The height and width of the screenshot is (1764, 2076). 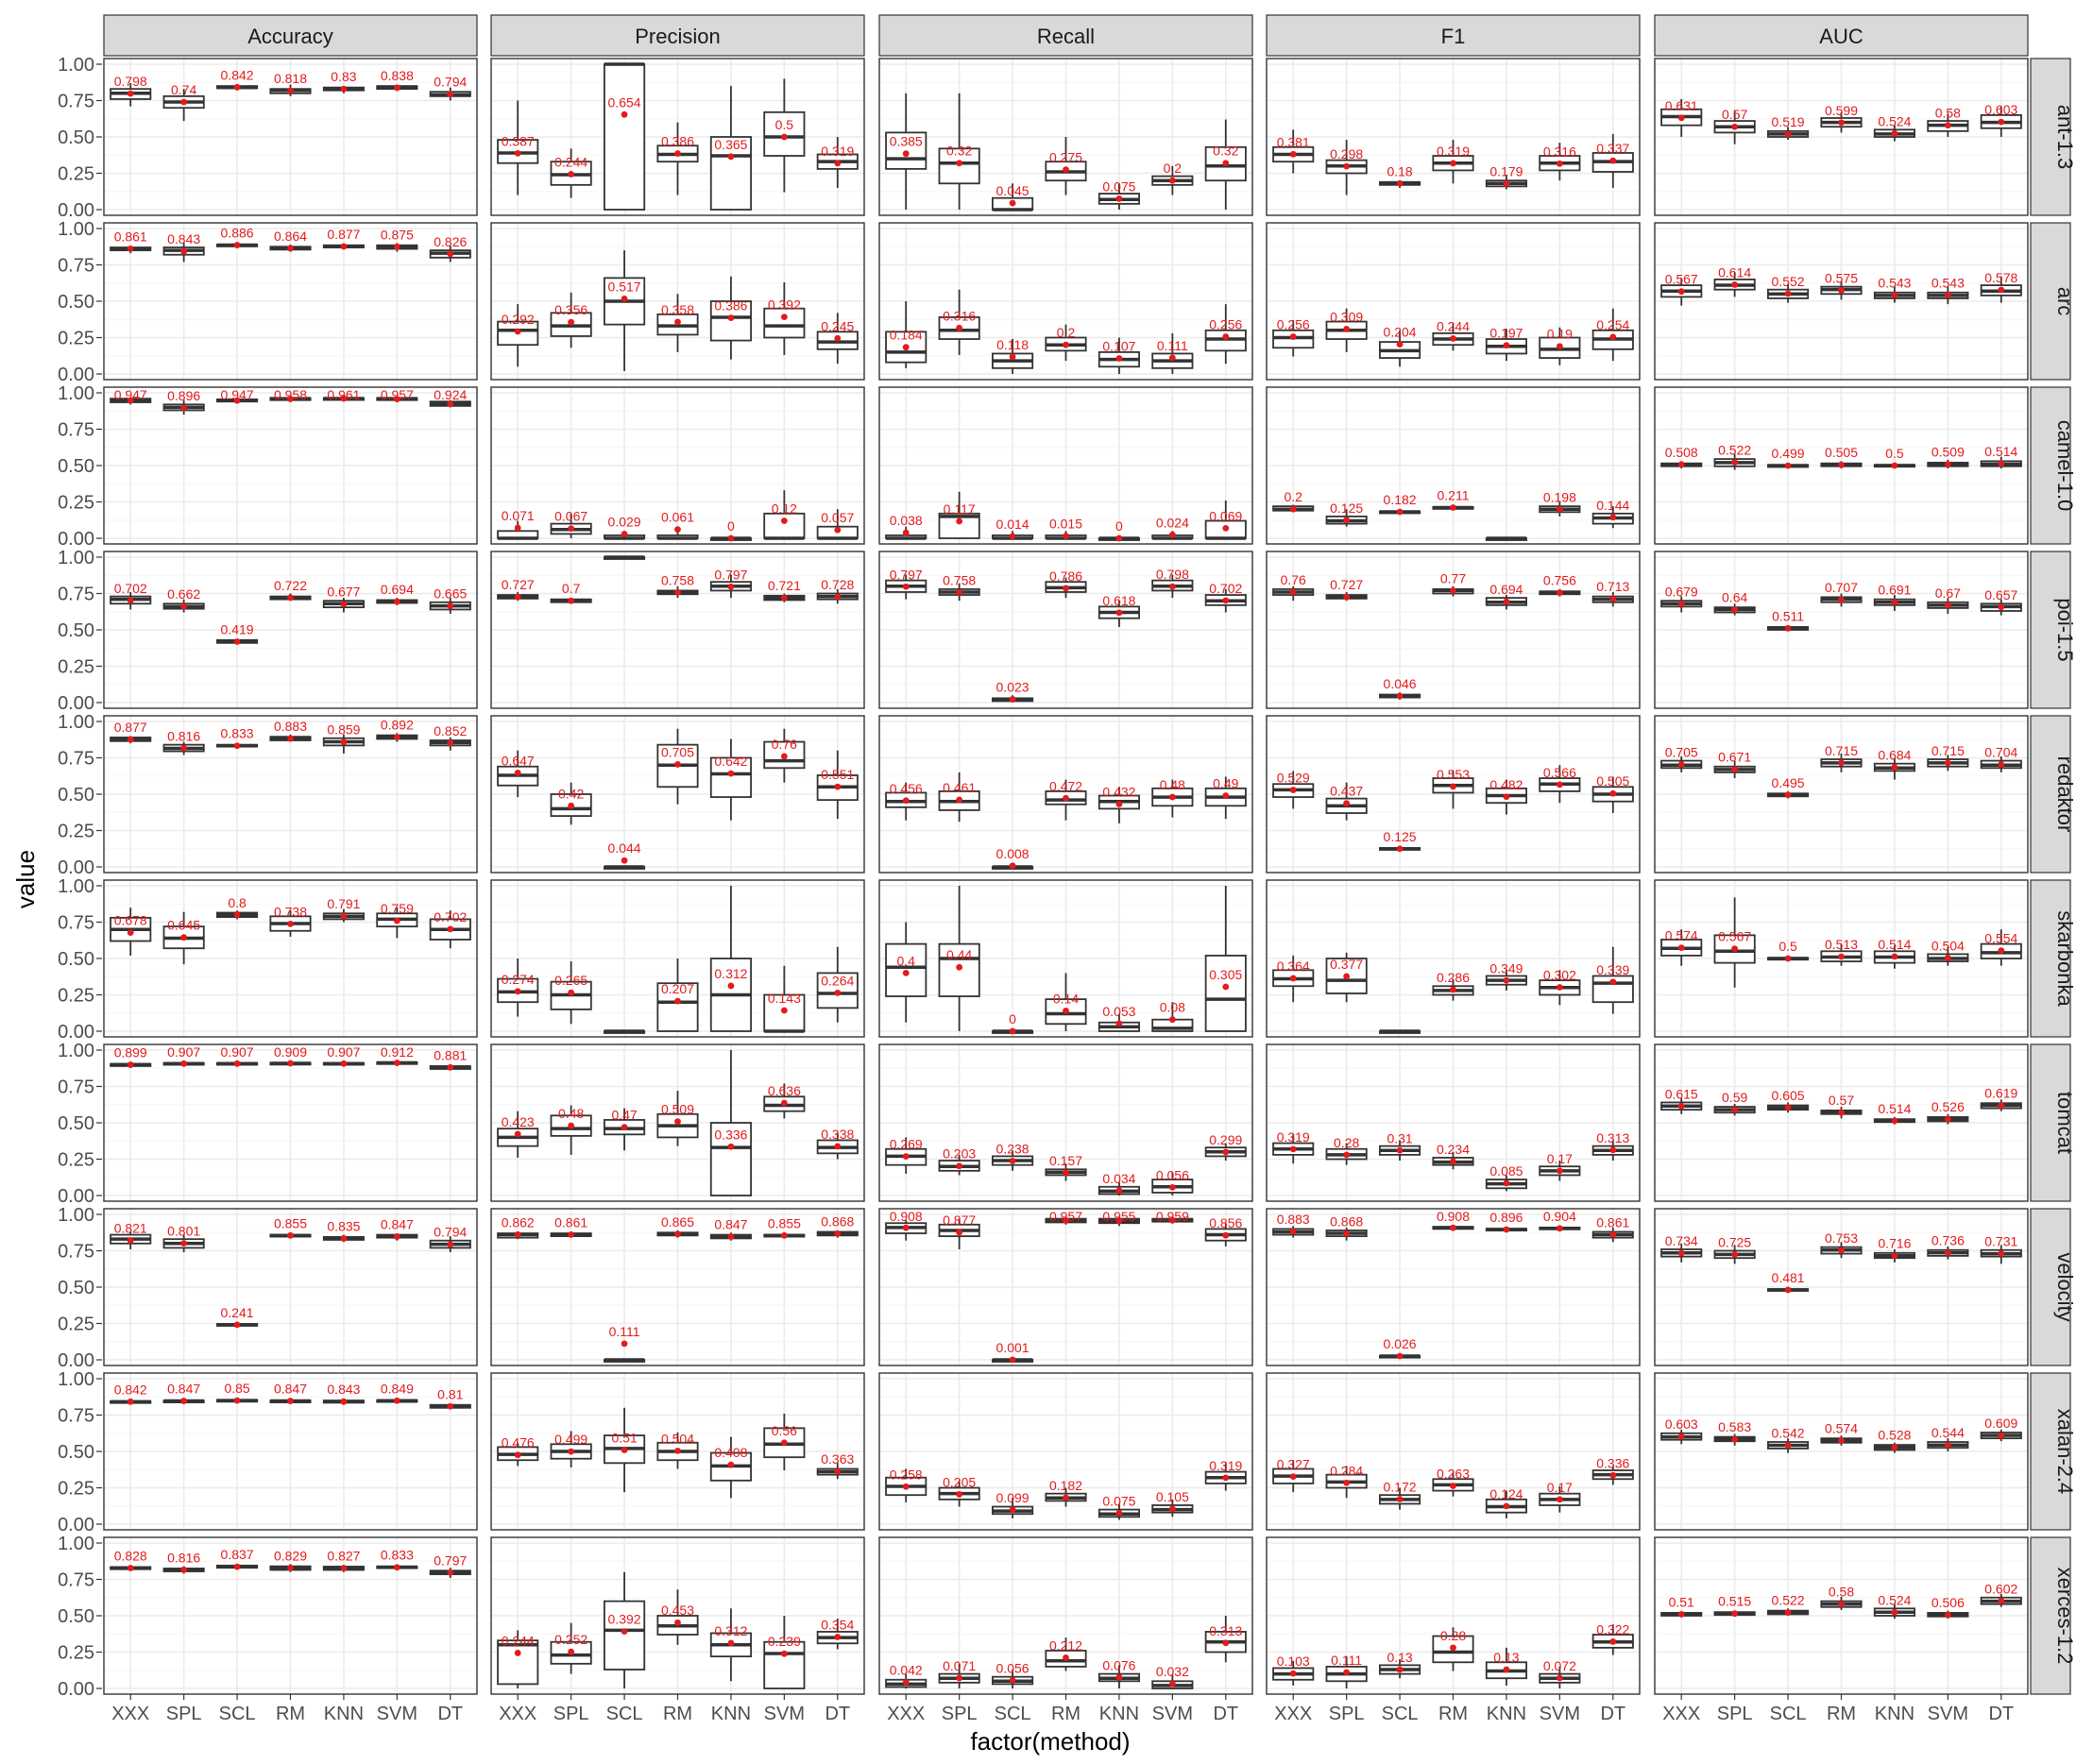 What do you see at coordinates (571, 523) in the screenshot?
I see `box-spl: 0.067` at bounding box center [571, 523].